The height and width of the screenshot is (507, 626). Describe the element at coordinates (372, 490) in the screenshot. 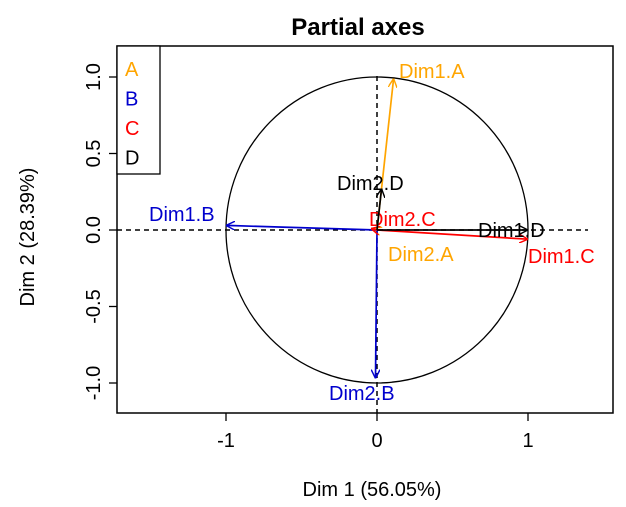

I see `x-axis-label: Dim 1 (56.05%)` at that location.